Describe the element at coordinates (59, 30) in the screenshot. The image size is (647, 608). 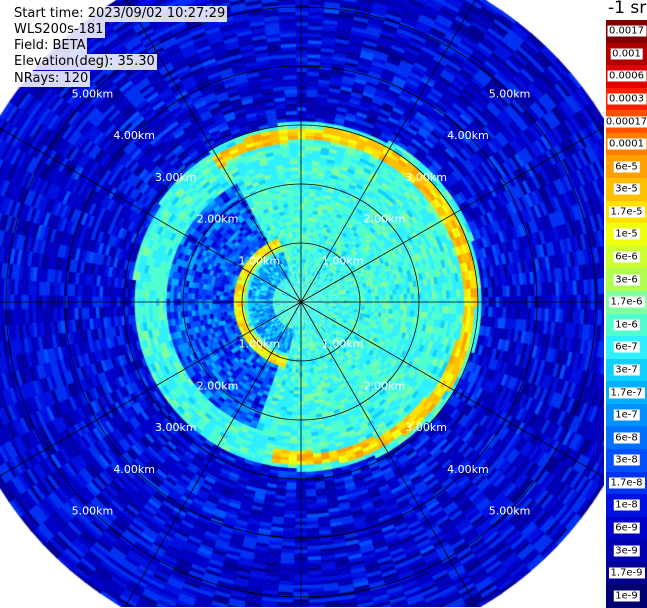
I see `device-label: WLS200s-181` at that location.